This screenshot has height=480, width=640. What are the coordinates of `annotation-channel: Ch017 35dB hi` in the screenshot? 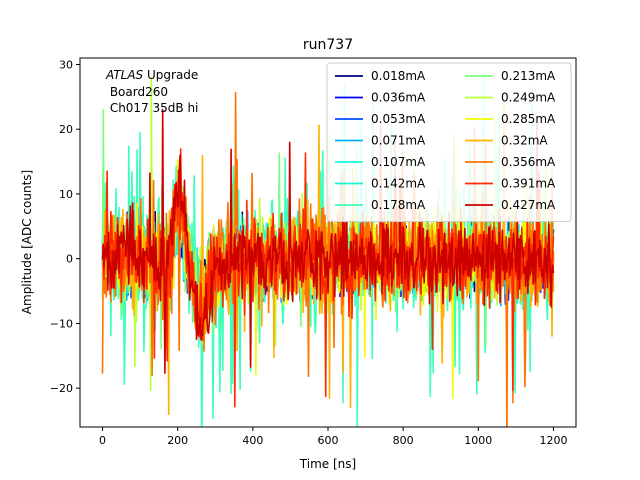 It's located at (152, 108).